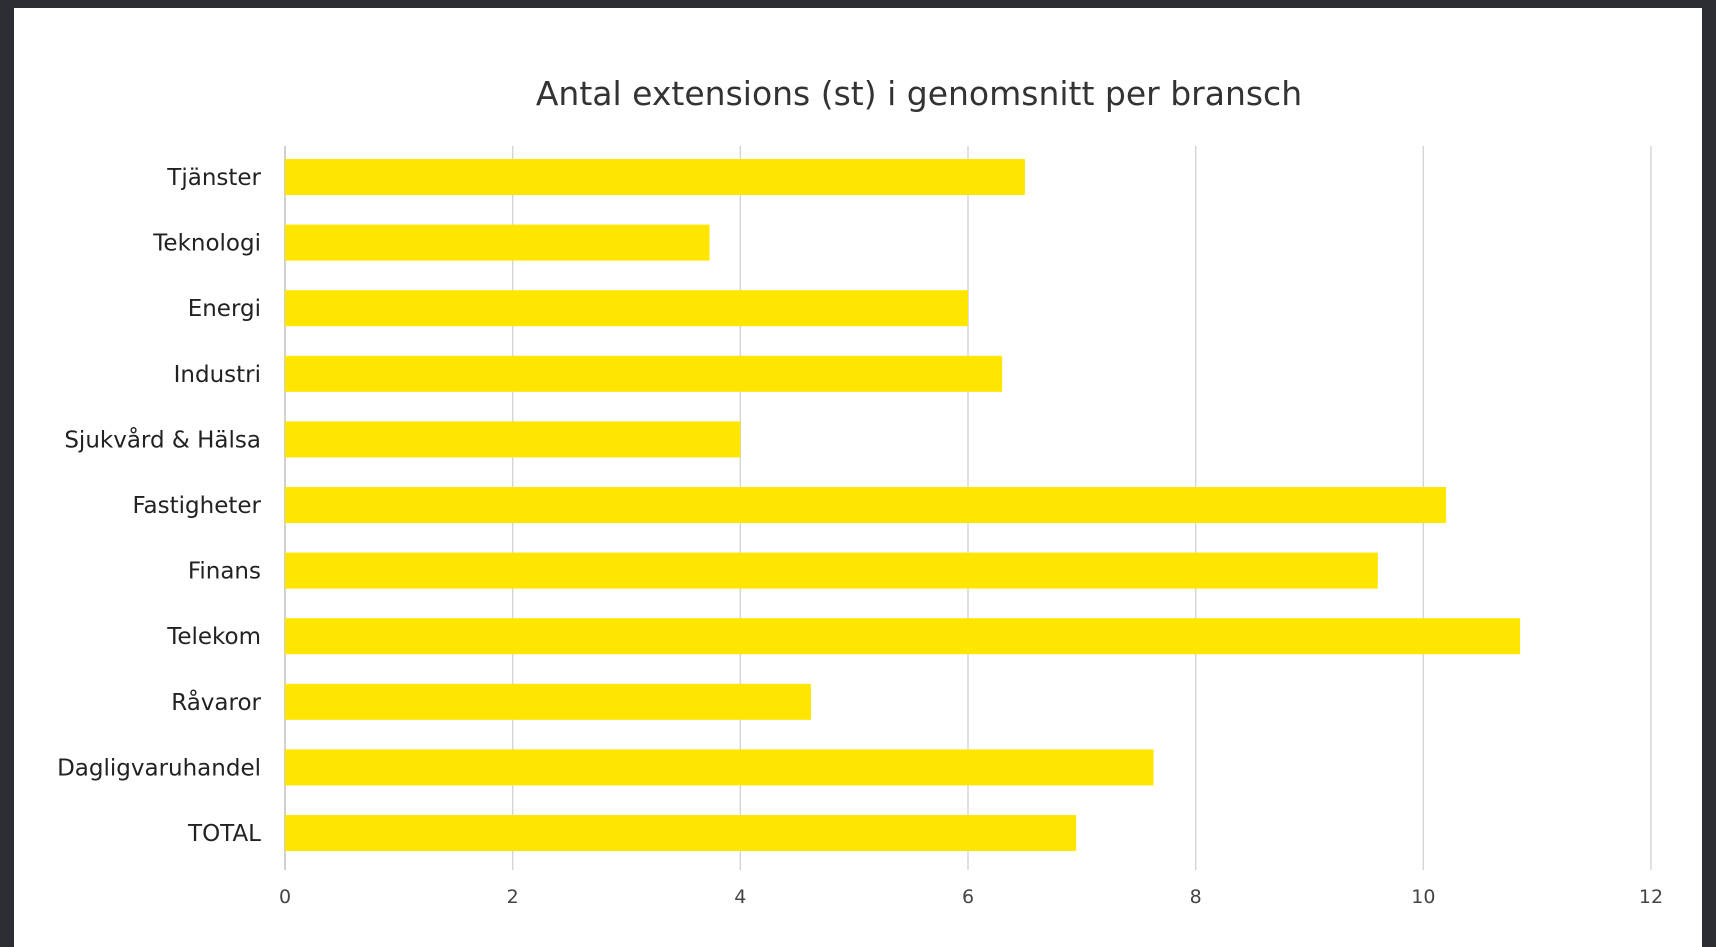 The width and height of the screenshot is (1716, 947). I want to click on category-label: Fastigheter, so click(196, 506).